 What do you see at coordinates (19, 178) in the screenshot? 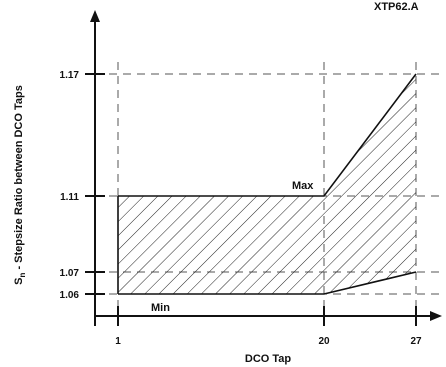
I see `y-axis-title-rest: - Stepsize Ratio between DCO Taps` at bounding box center [19, 178].